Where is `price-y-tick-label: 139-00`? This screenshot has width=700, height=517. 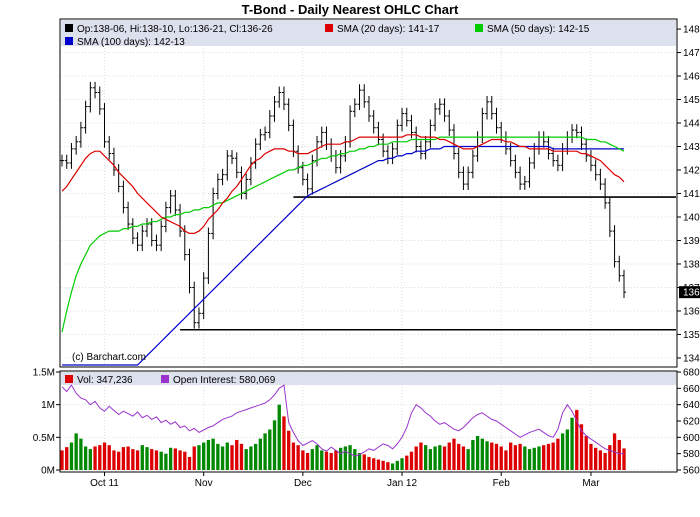
price-y-tick-label: 139-00 is located at coordinates (691, 241).